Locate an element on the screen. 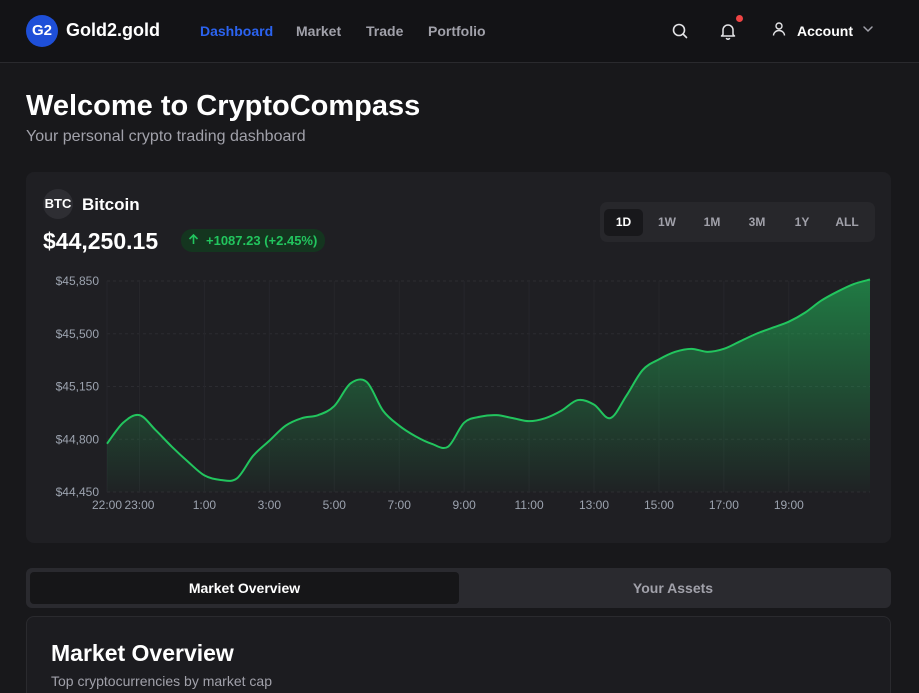  coin-name: Bitcoin is located at coordinates (111, 204).